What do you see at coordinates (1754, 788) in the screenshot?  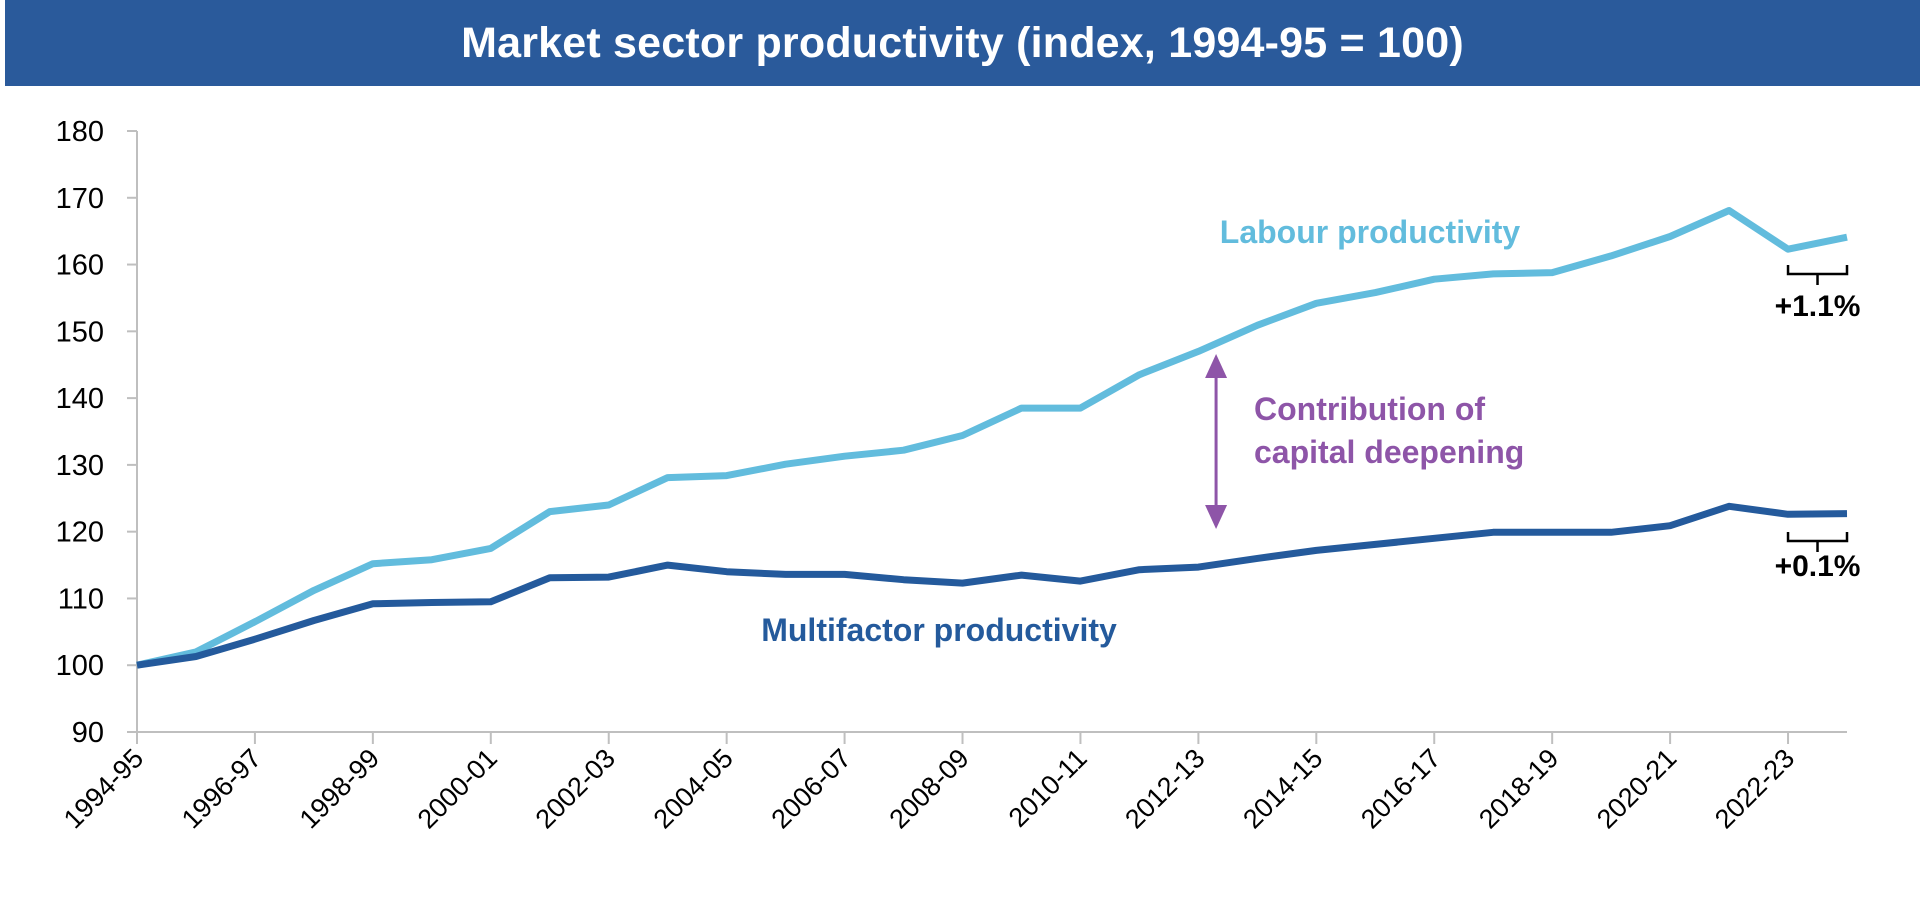 I see `x-tick-label: 2022-23` at bounding box center [1754, 788].